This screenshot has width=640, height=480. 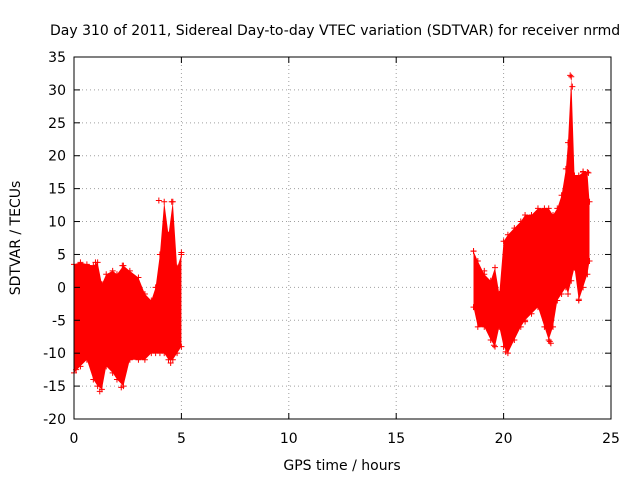 What do you see at coordinates (57, 223) in the screenshot?
I see `y-tick-label: 10` at bounding box center [57, 223].